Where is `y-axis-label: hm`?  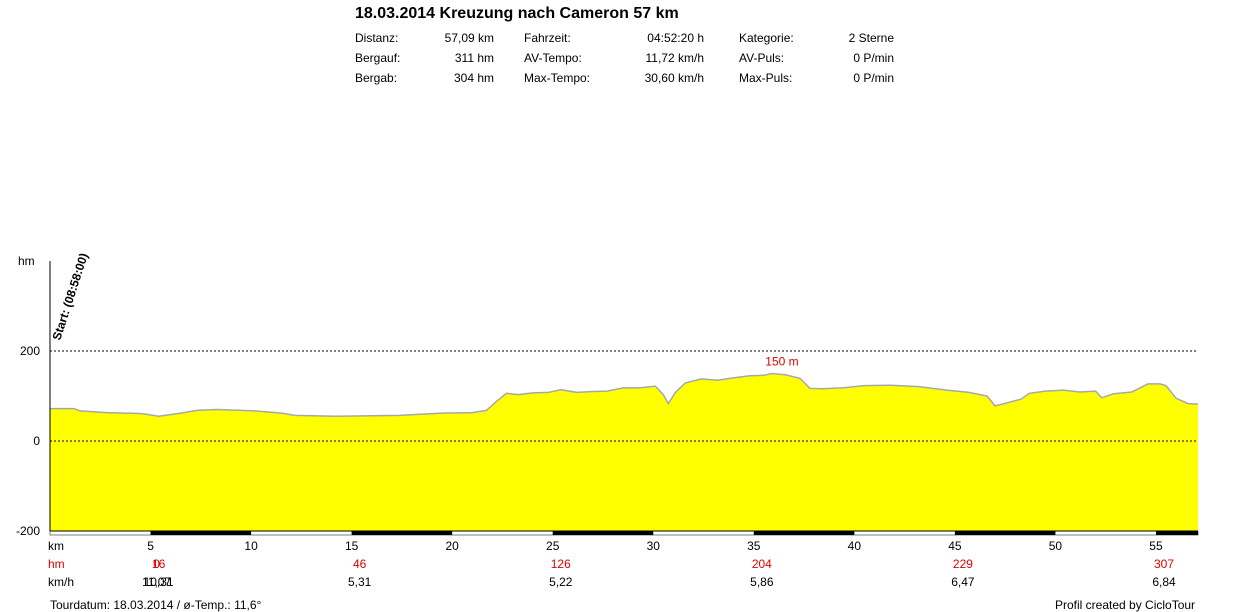 y-axis-label: hm is located at coordinates (26, 261).